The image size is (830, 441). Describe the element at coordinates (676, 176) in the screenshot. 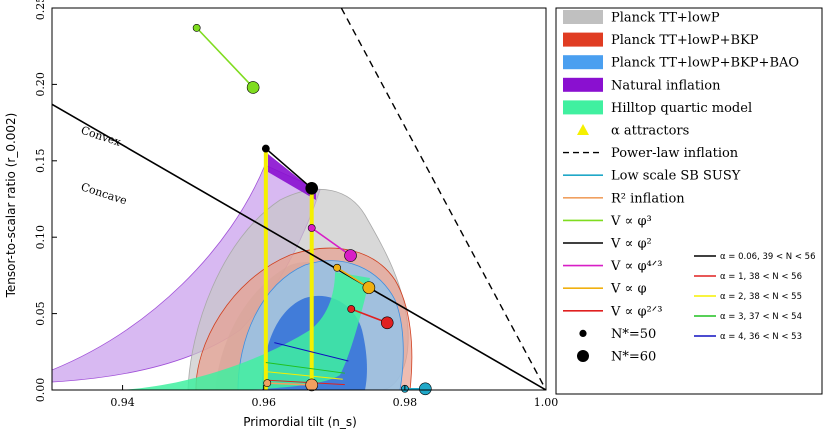

I see `legend-label: Low scale SB SUSY` at that location.